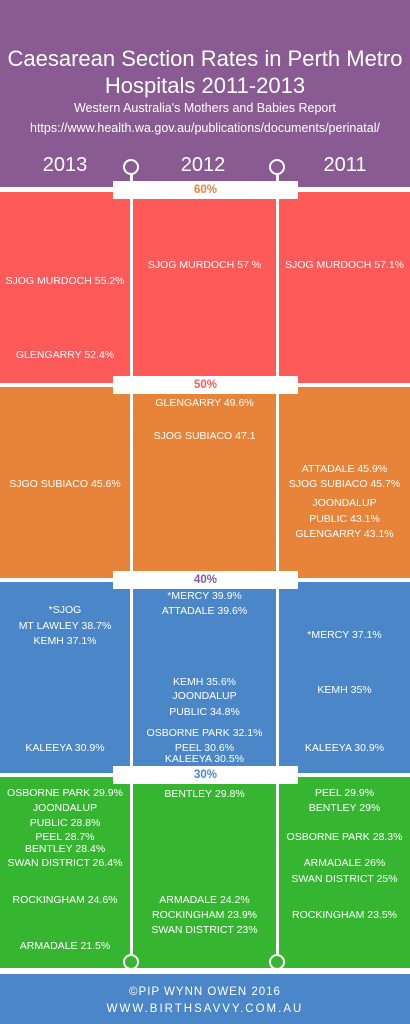  What do you see at coordinates (204, 930) in the screenshot?
I see `data-label: SWAN DISTRICT 23%` at bounding box center [204, 930].